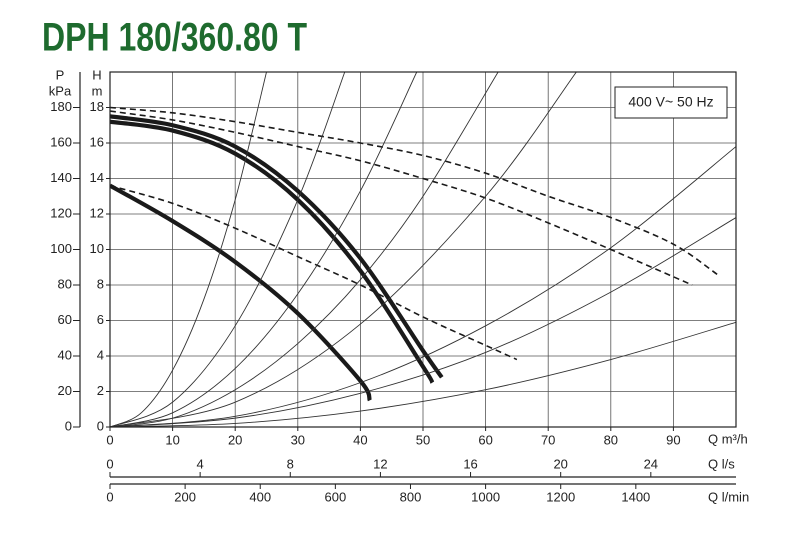 Image resolution: width=800 pixels, height=533 pixels. What do you see at coordinates (721, 463) in the screenshot?
I see `secondary-x-label: Q l/s` at bounding box center [721, 463].